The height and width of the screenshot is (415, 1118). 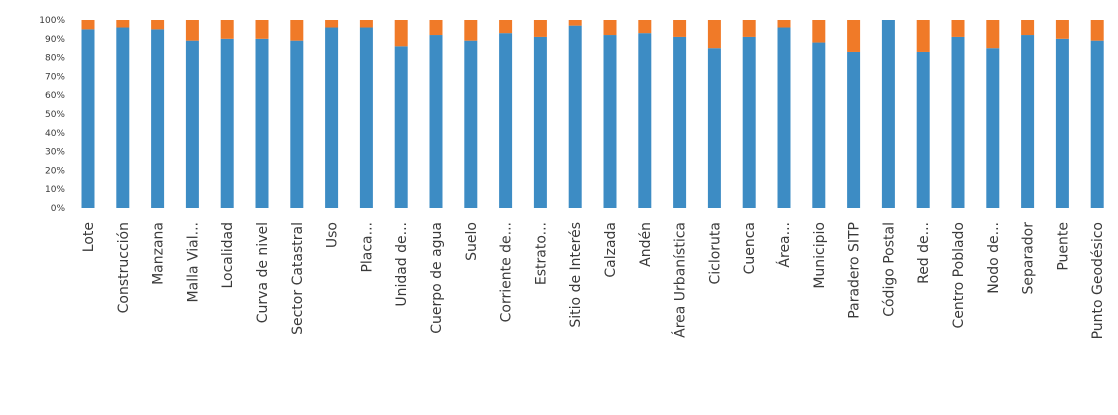 I want to click on x-tick-label: Área Urbanística, so click(x=680, y=280).